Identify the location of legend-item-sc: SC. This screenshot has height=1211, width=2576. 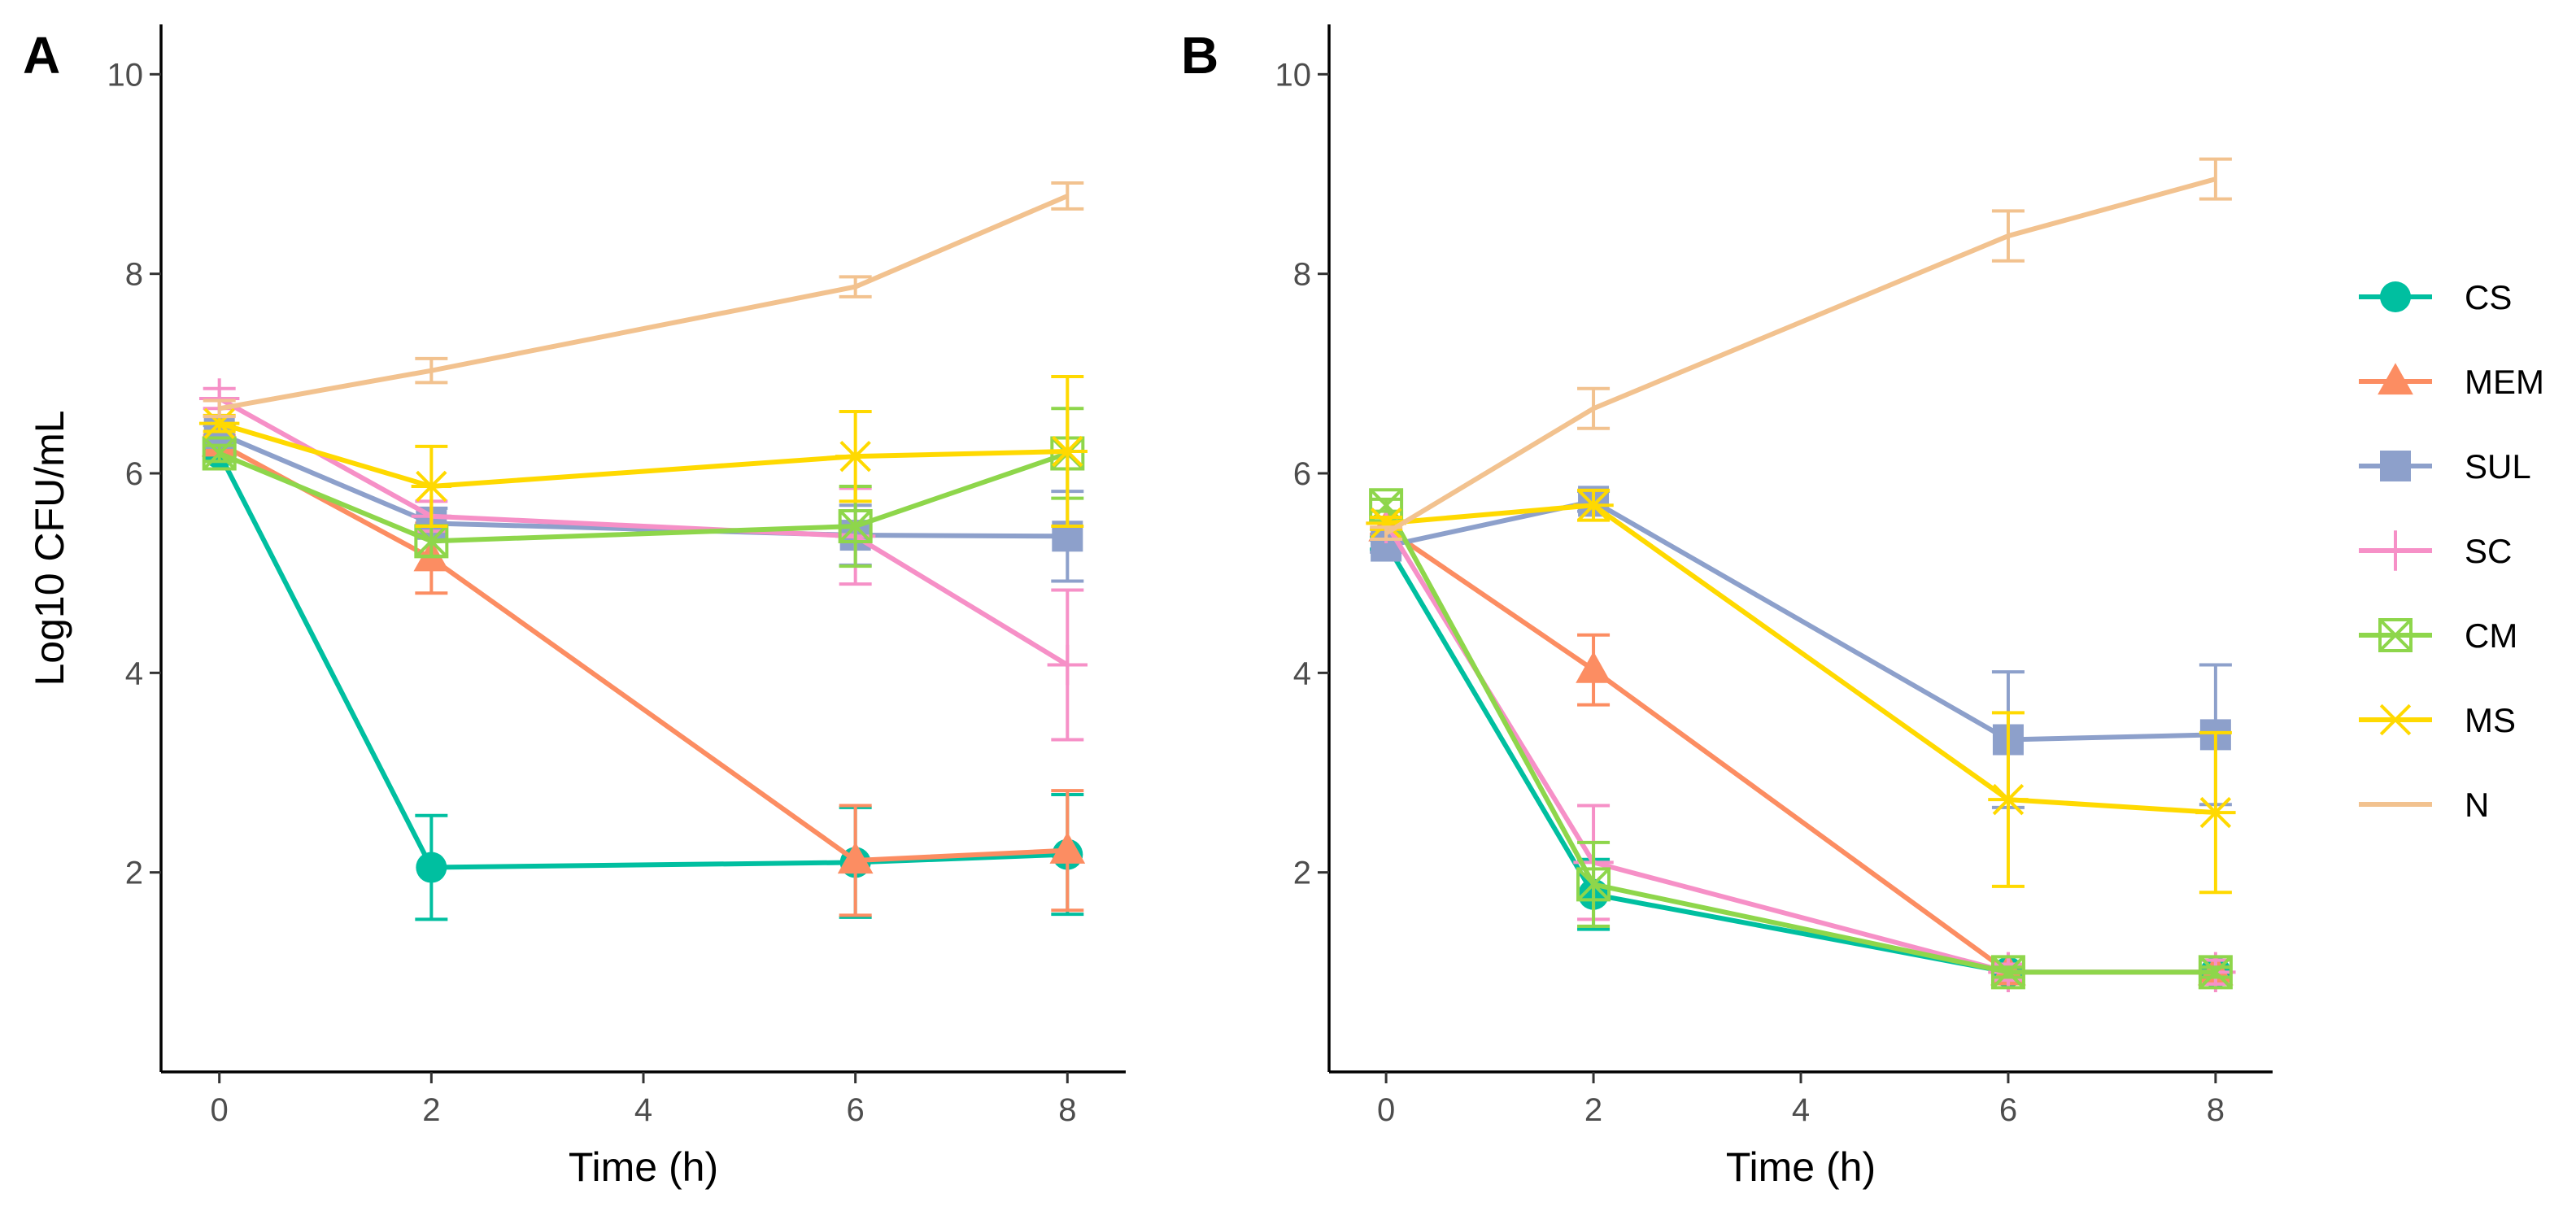
(2435, 550).